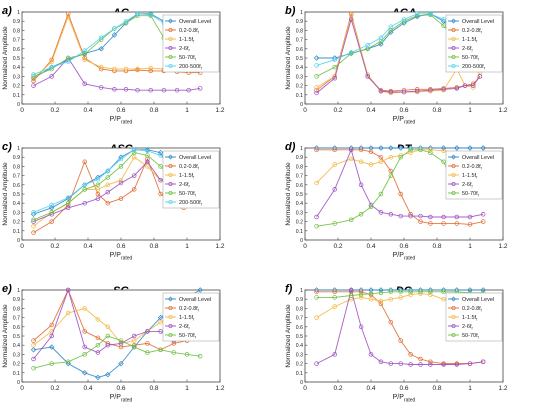 Image resolution: width=550 pixels, height=410 pixels. Describe the element at coordinates (22, 110) in the screenshot. I see `x-tick-label: 0` at that location.